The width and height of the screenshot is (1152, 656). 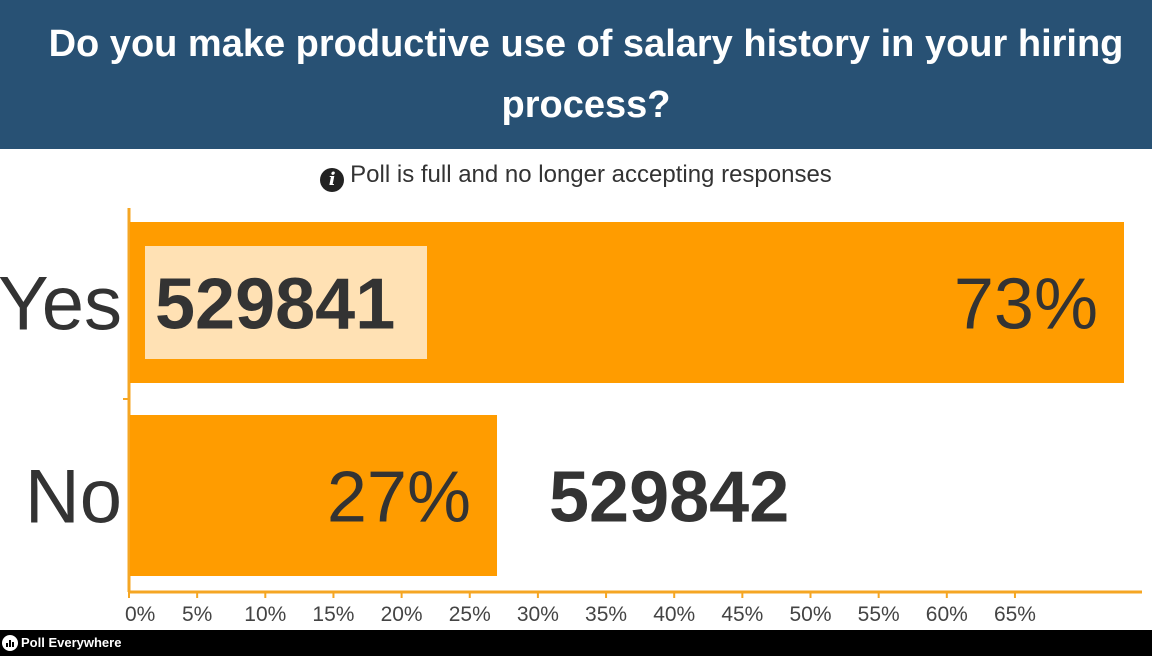 What do you see at coordinates (333, 614) in the screenshot?
I see `x-tick-label: 15%` at bounding box center [333, 614].